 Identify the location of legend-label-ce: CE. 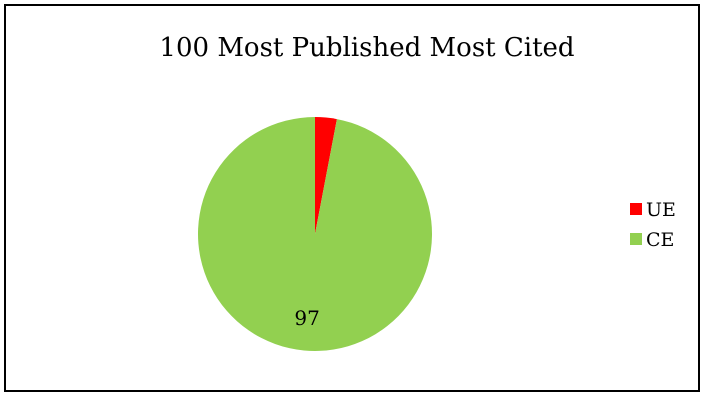
(660, 240).